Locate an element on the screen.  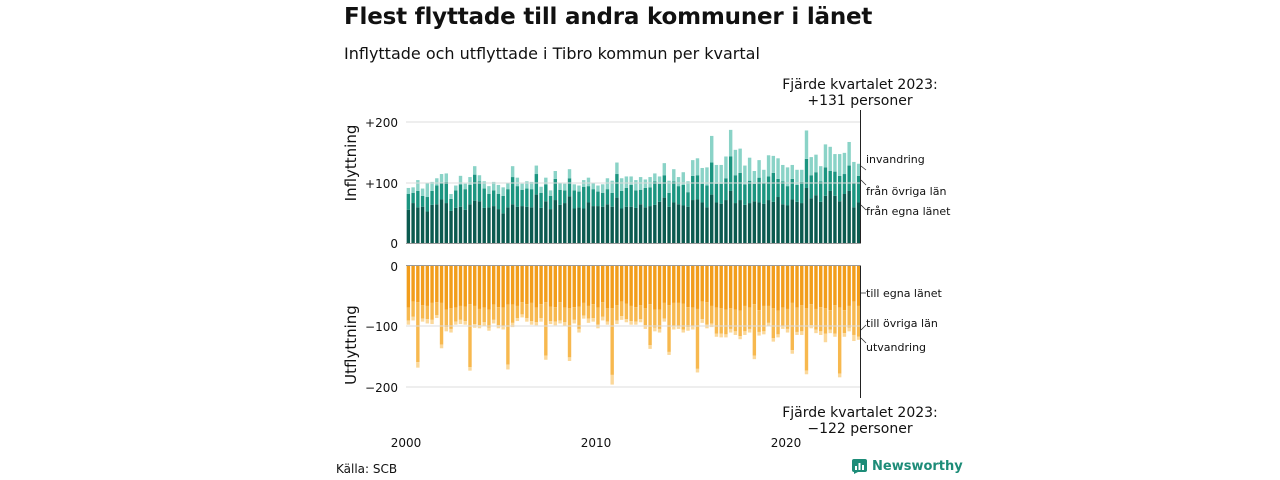
label-till-egna-lanet: till egna länet is located at coordinates (904, 293).